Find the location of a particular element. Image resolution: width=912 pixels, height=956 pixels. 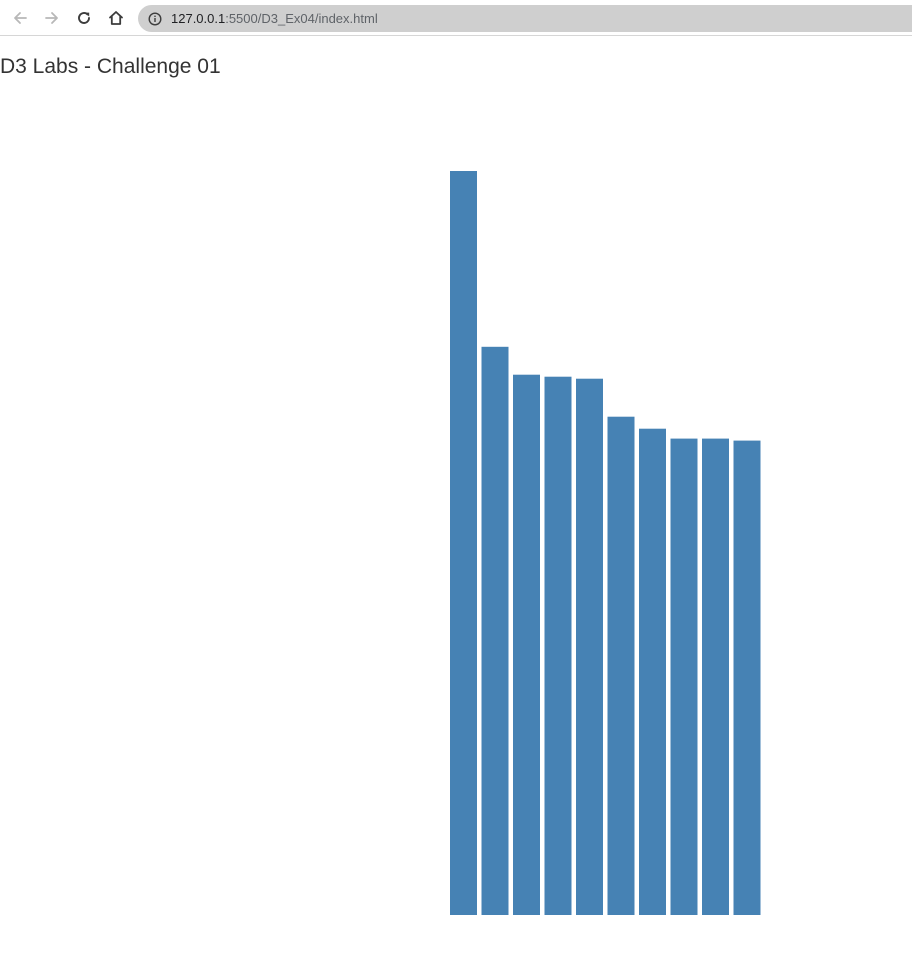

forward-arrow-icon is located at coordinates (52, 18).